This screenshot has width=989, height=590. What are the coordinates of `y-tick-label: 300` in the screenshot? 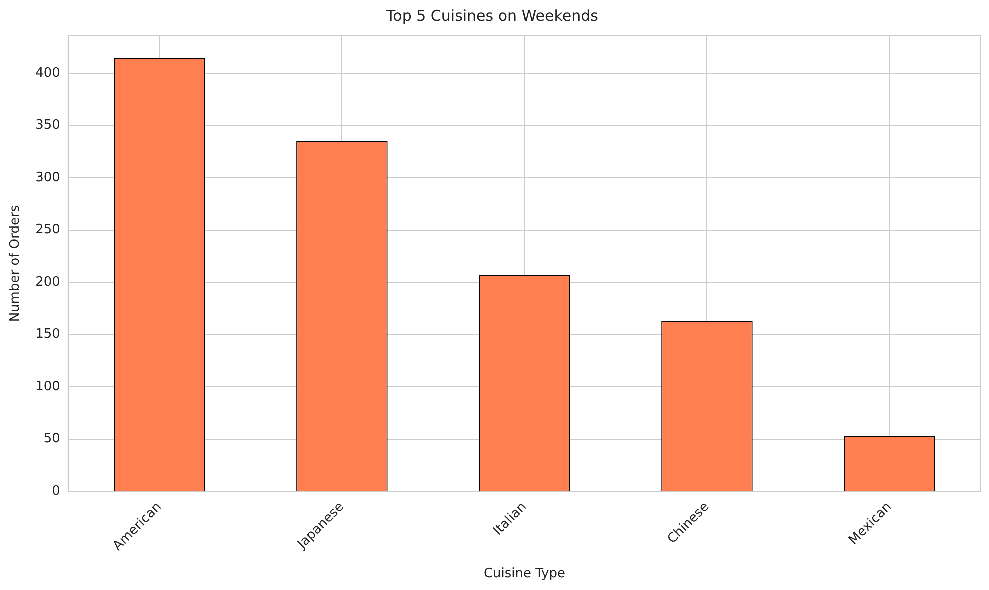 It's located at (48, 178).